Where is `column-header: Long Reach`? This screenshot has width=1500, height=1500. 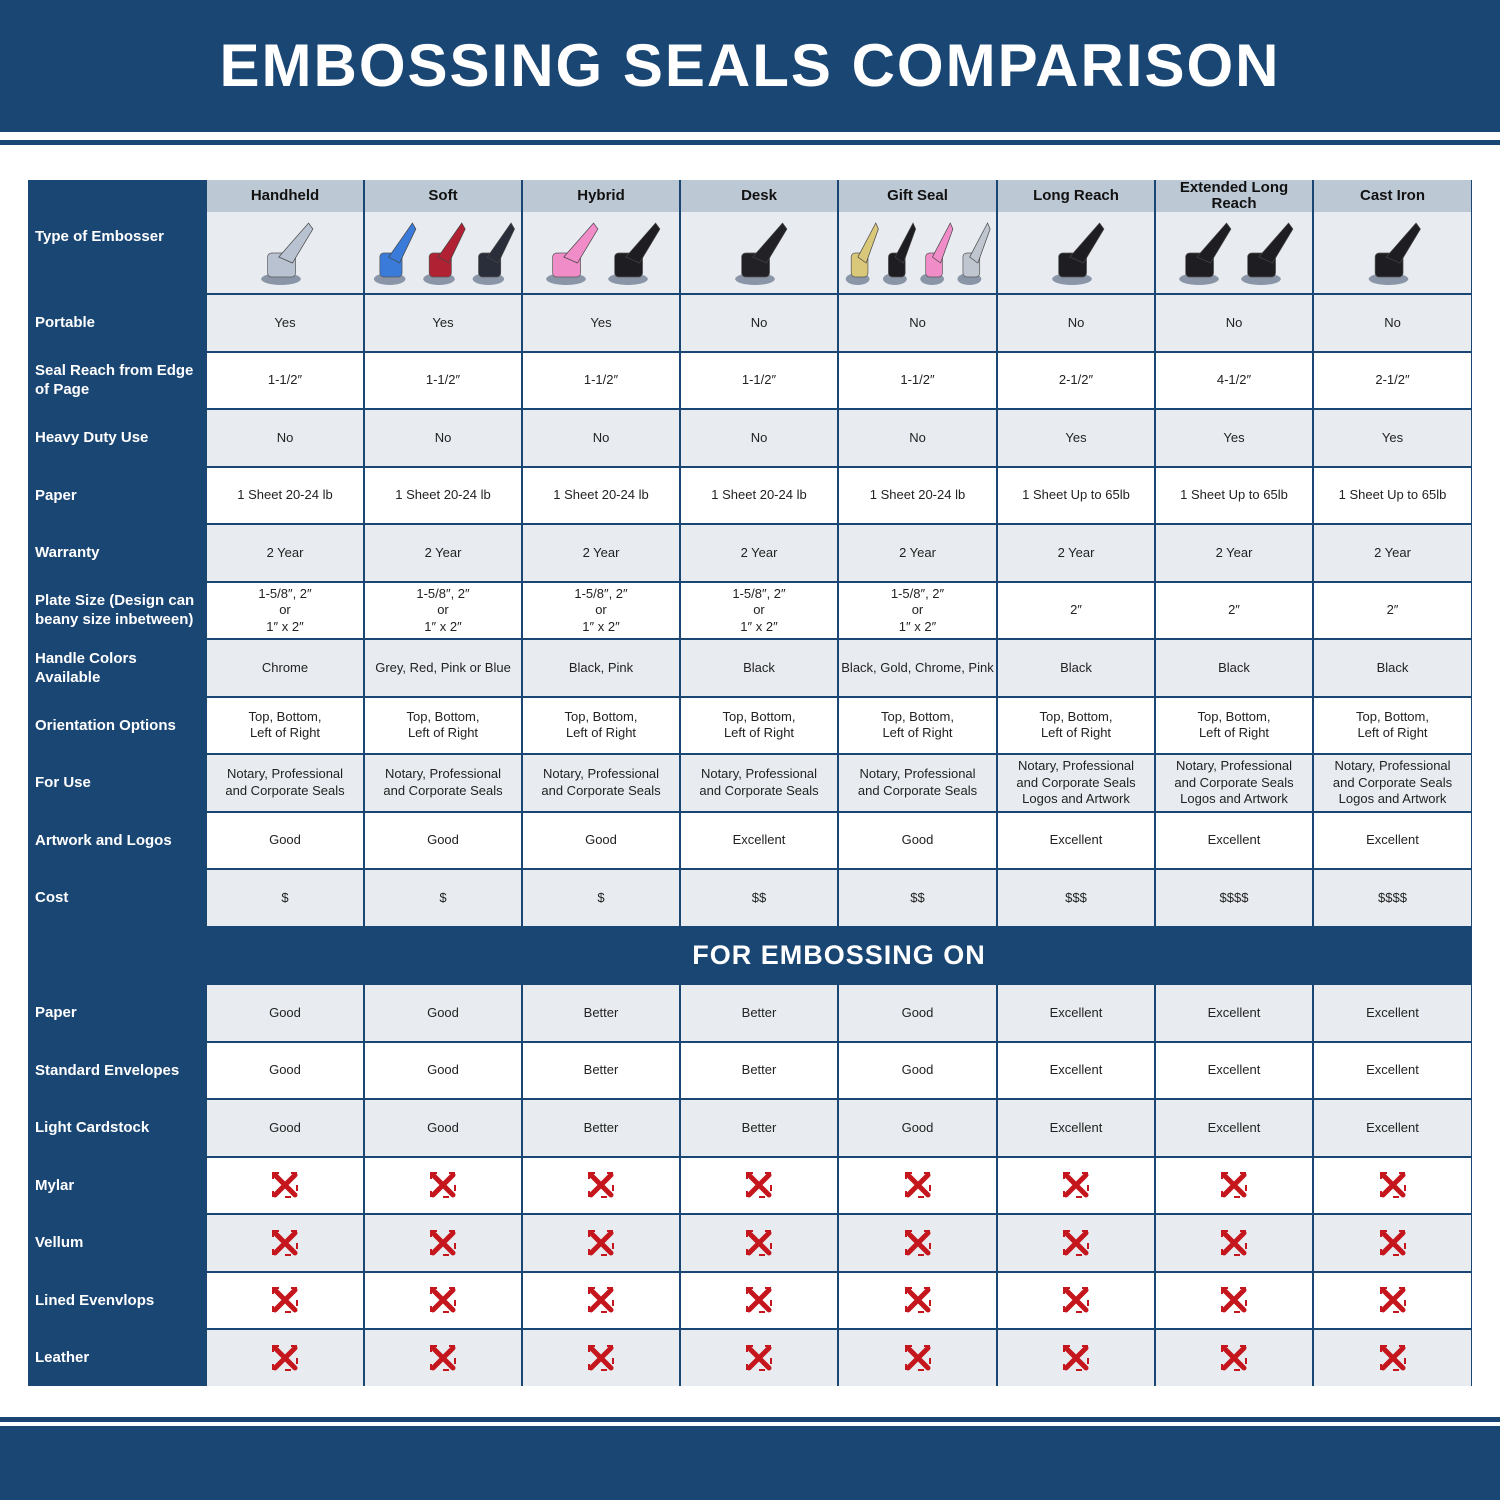 column-header: Long Reach is located at coordinates (1076, 196).